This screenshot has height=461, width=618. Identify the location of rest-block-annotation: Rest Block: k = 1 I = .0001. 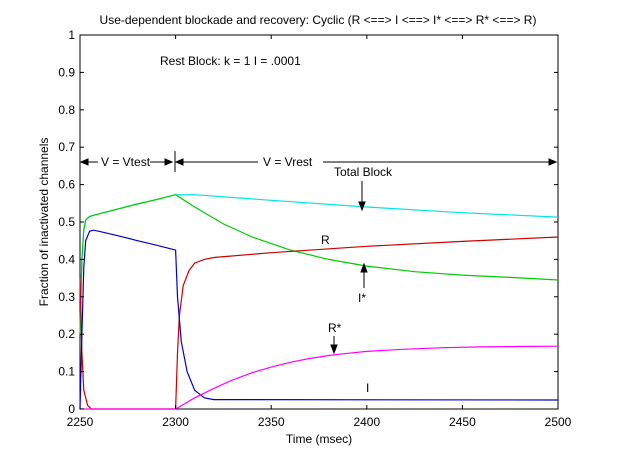
(230, 61).